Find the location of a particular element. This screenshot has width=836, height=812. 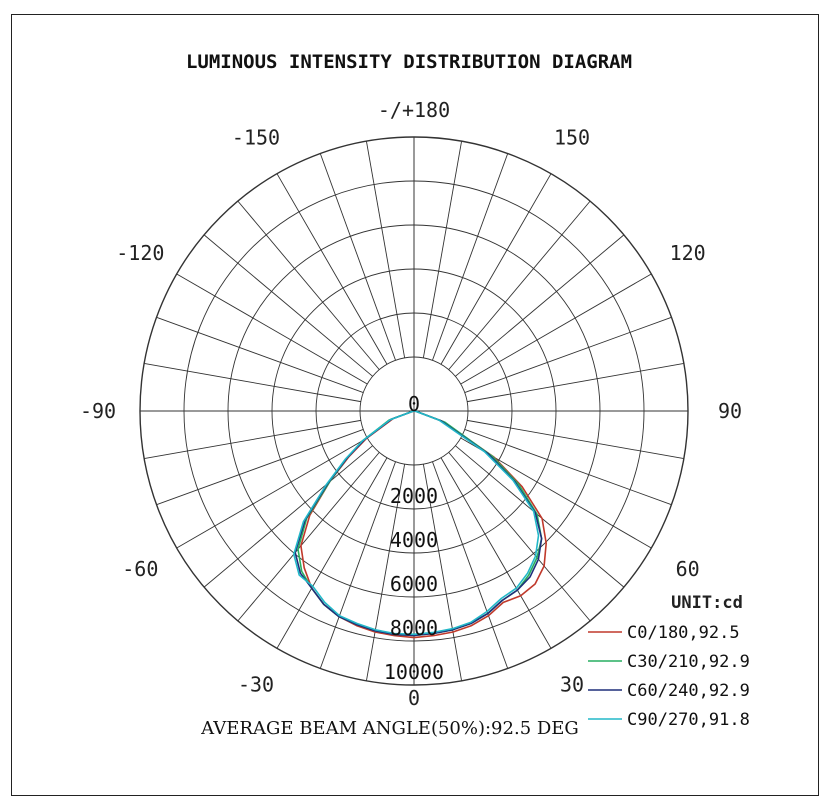

angle-label: -120 is located at coordinates (140, 253).